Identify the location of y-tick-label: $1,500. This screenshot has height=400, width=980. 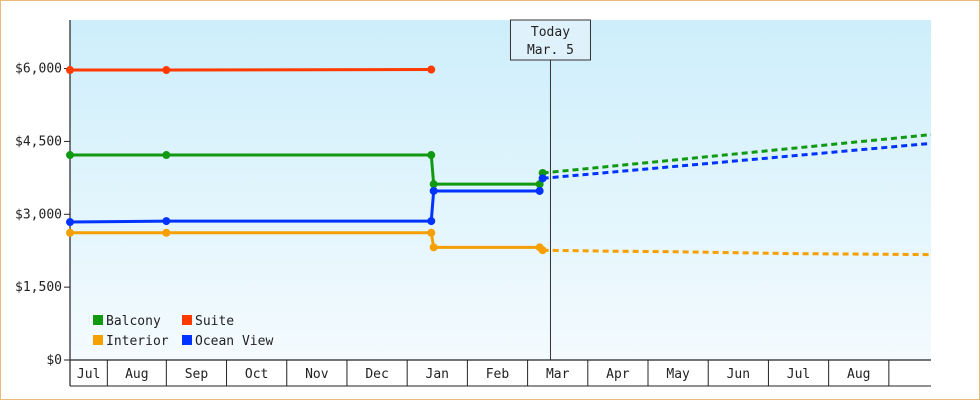
(38, 287).